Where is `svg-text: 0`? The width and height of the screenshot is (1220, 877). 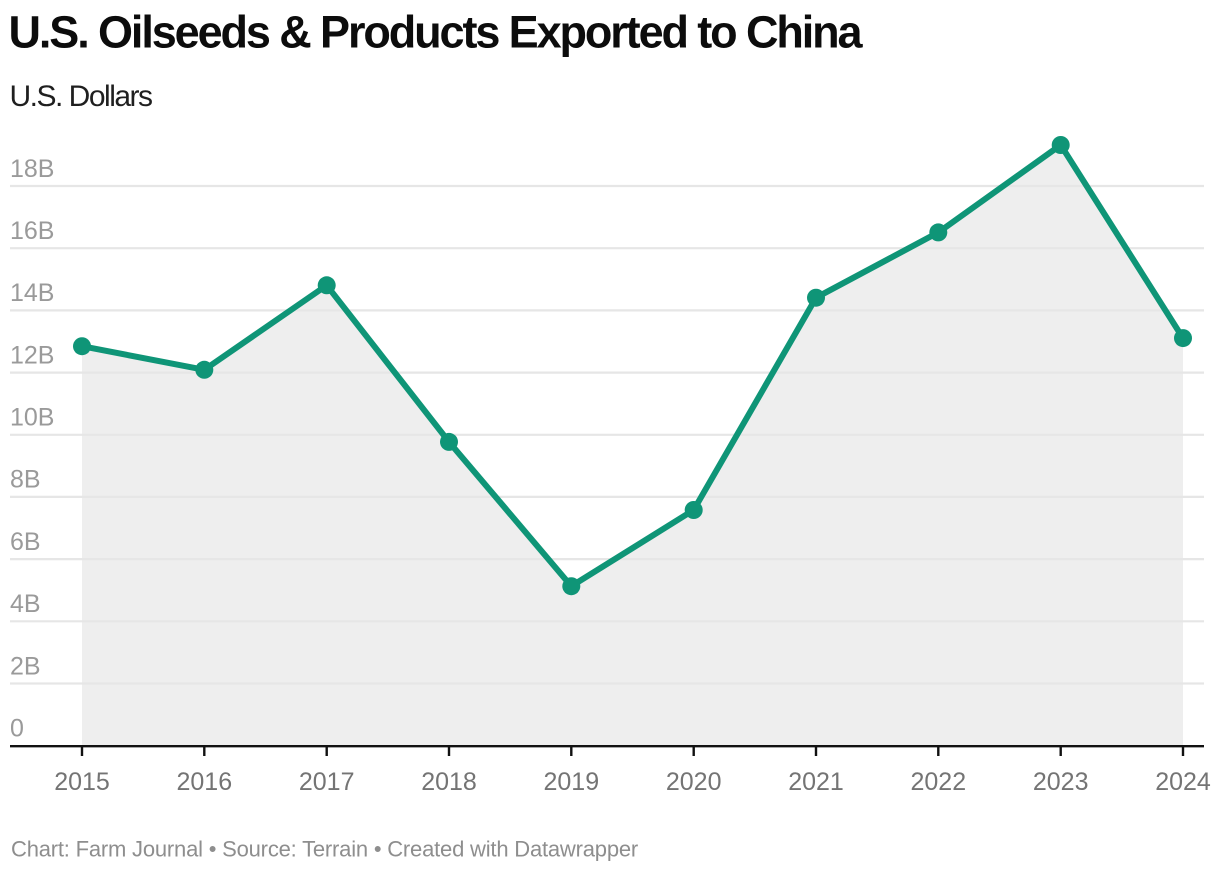 svg-text: 0 is located at coordinates (17, 728).